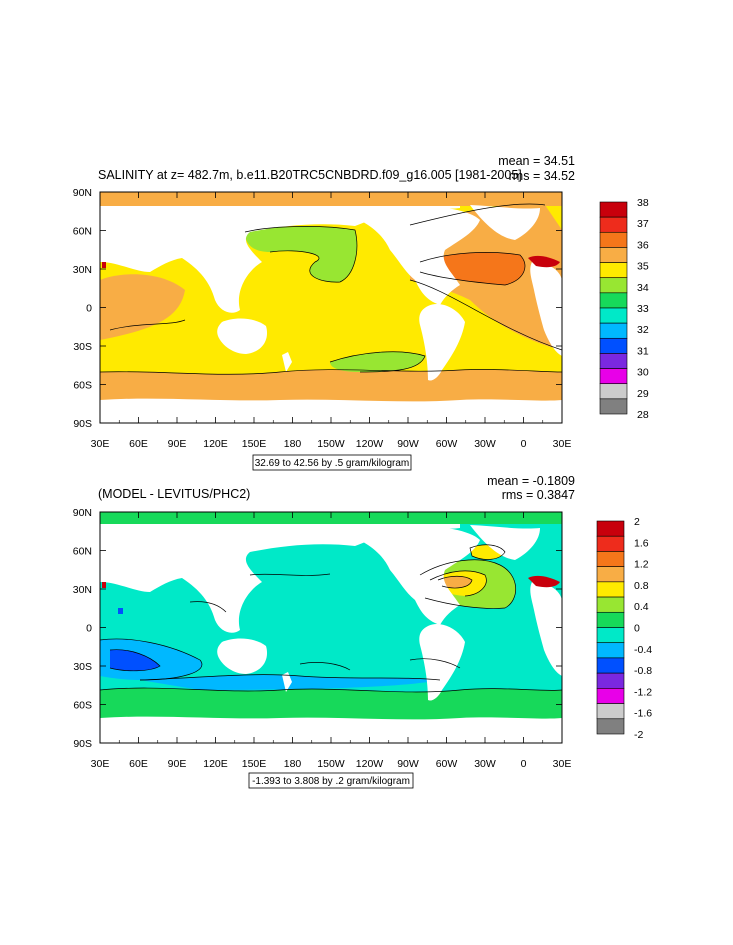 The image size is (733, 945). What do you see at coordinates (641, 543) in the screenshot?
I see `legend-label: 1.6` at bounding box center [641, 543].